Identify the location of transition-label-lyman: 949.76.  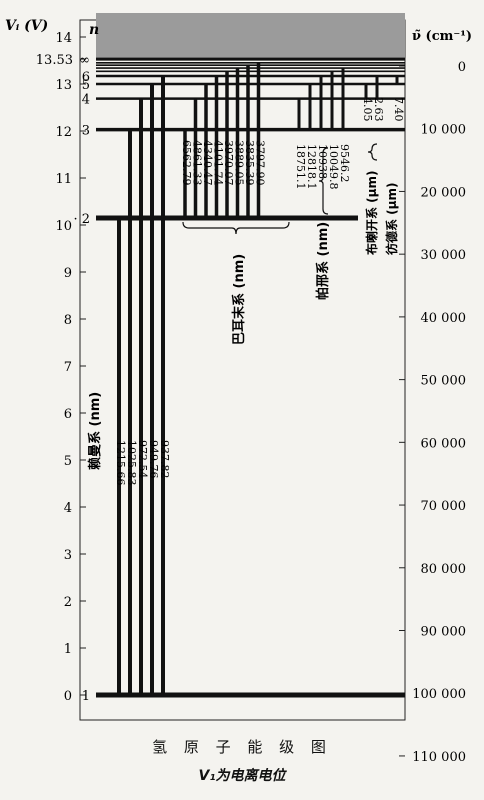
(153, 459).